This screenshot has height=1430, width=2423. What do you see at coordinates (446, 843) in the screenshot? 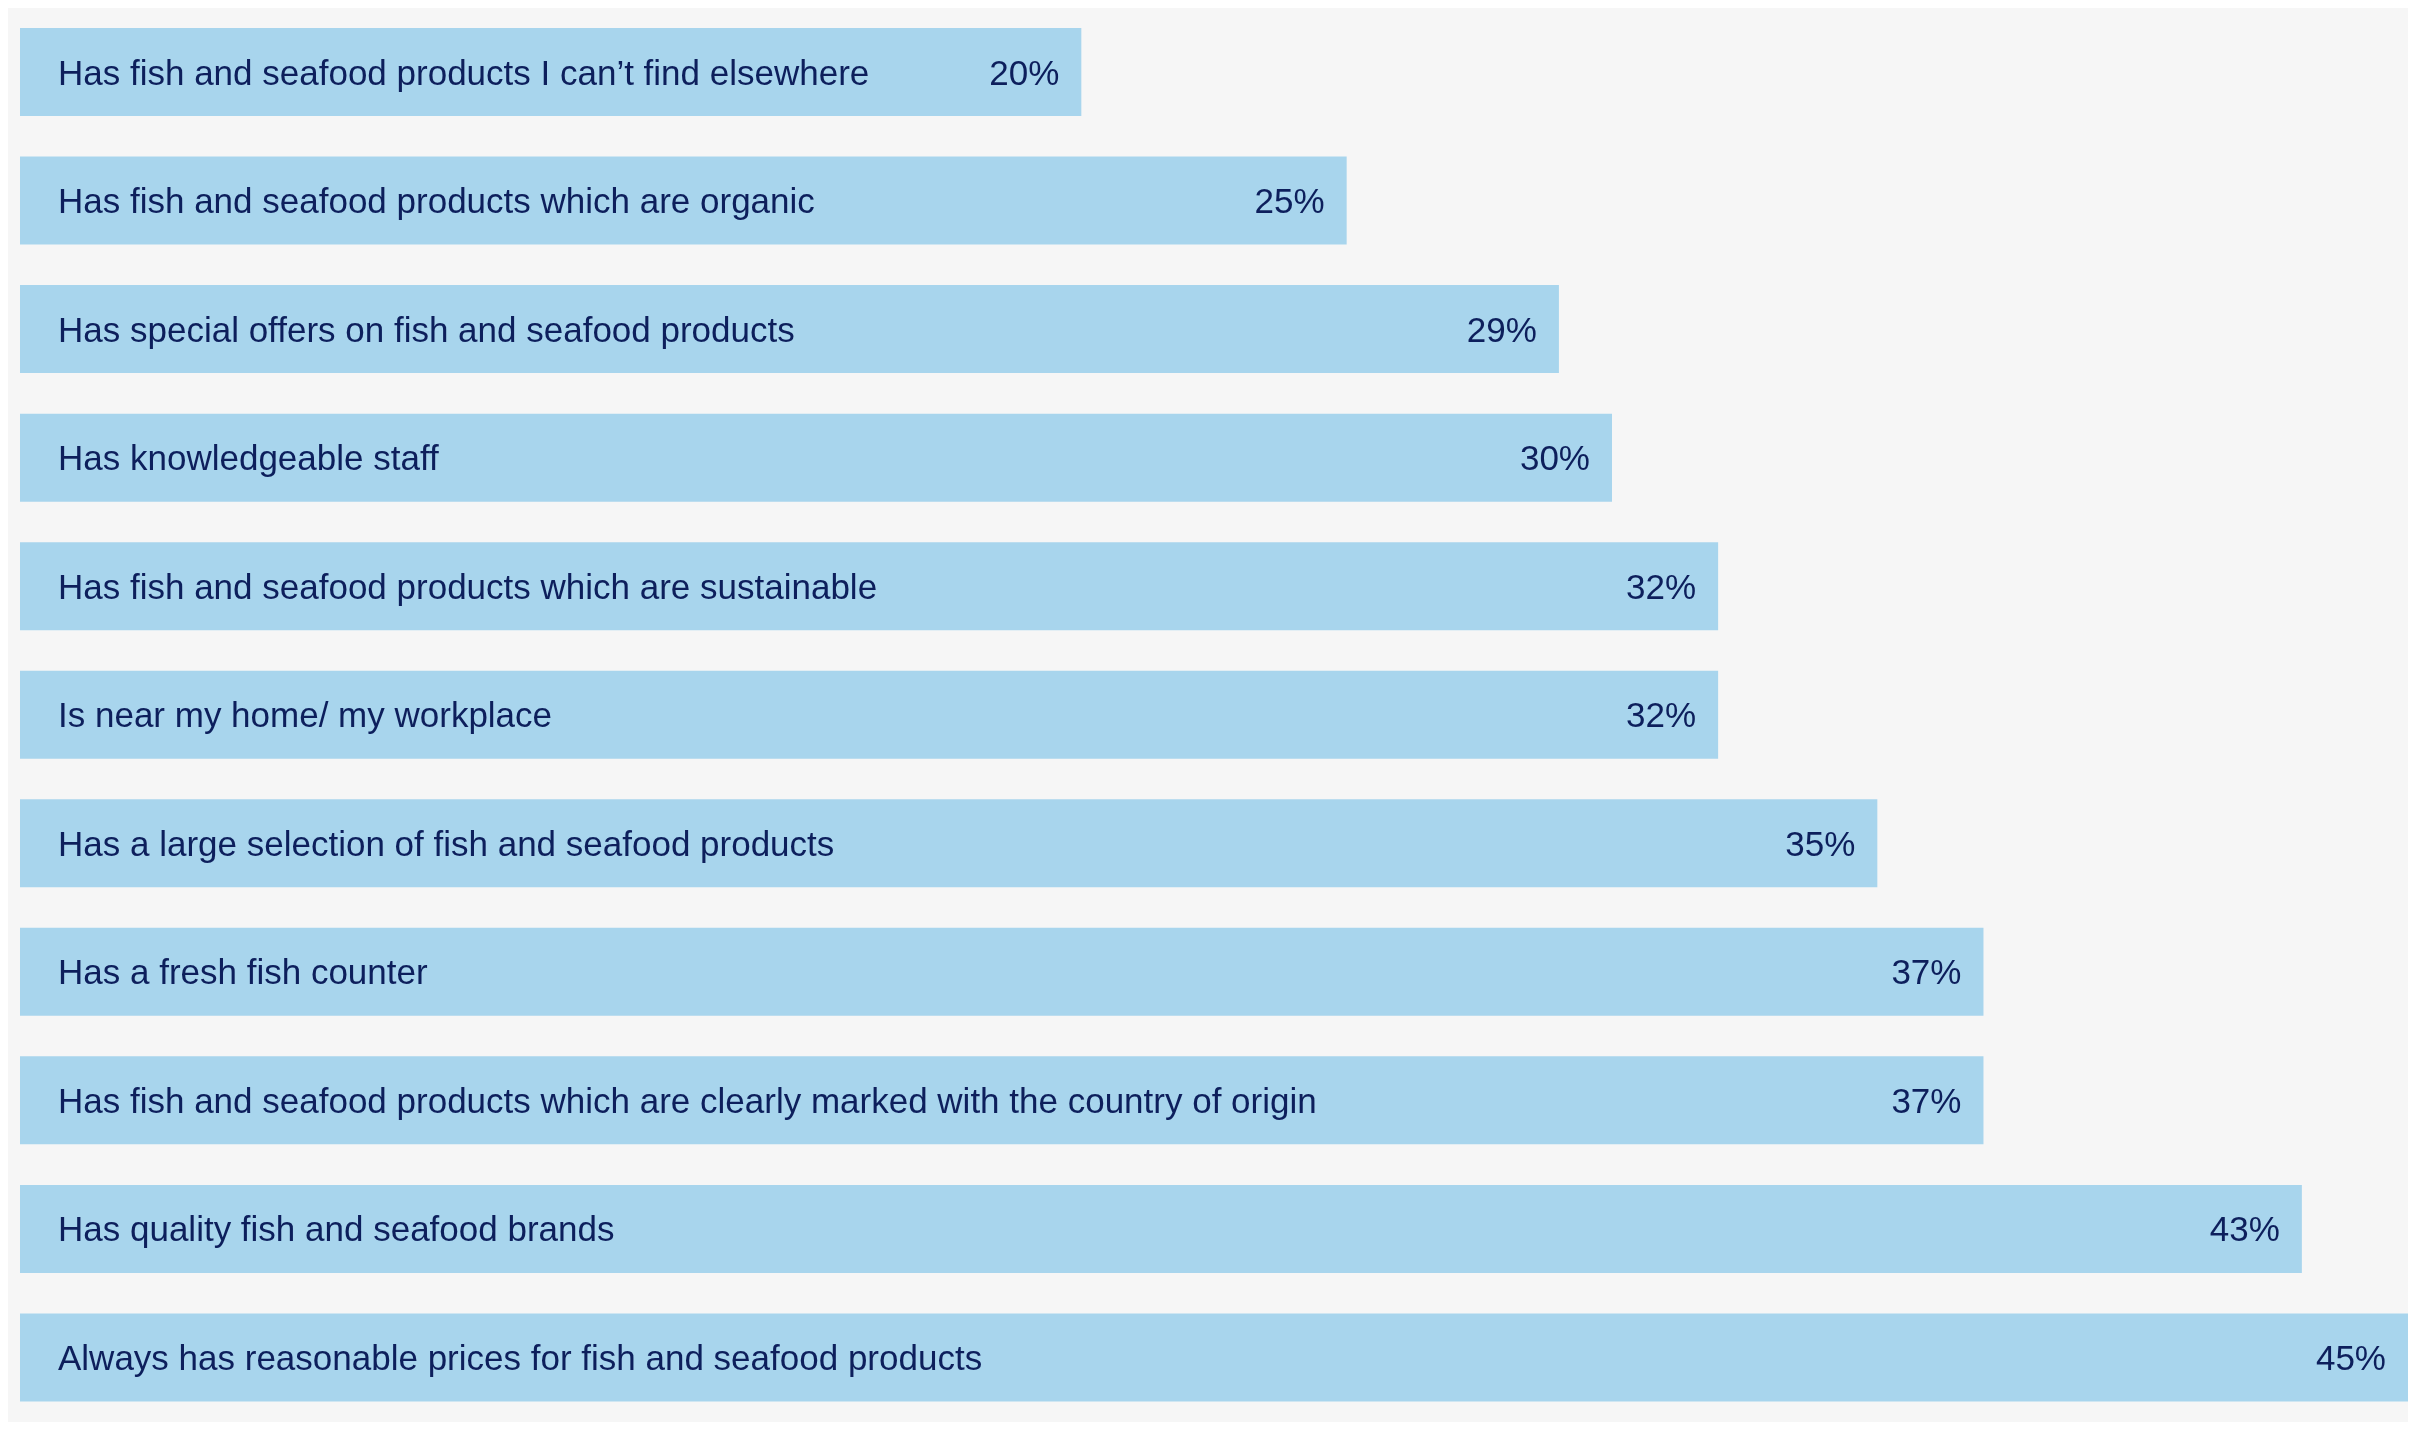
I see `y-tick-label: Has a large selection of fish and seafood products` at bounding box center [446, 843].